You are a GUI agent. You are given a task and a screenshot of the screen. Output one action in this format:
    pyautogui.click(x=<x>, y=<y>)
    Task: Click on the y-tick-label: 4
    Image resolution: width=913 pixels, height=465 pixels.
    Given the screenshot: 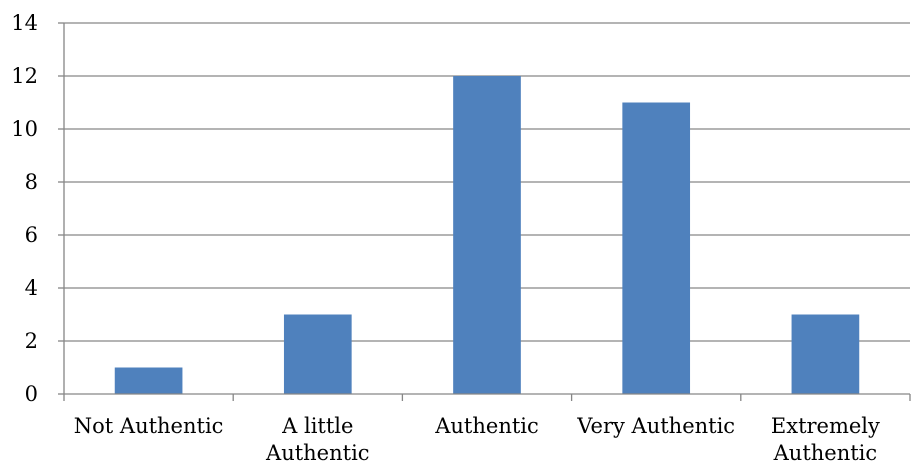 What is the action you would take?
    pyautogui.click(x=31, y=288)
    